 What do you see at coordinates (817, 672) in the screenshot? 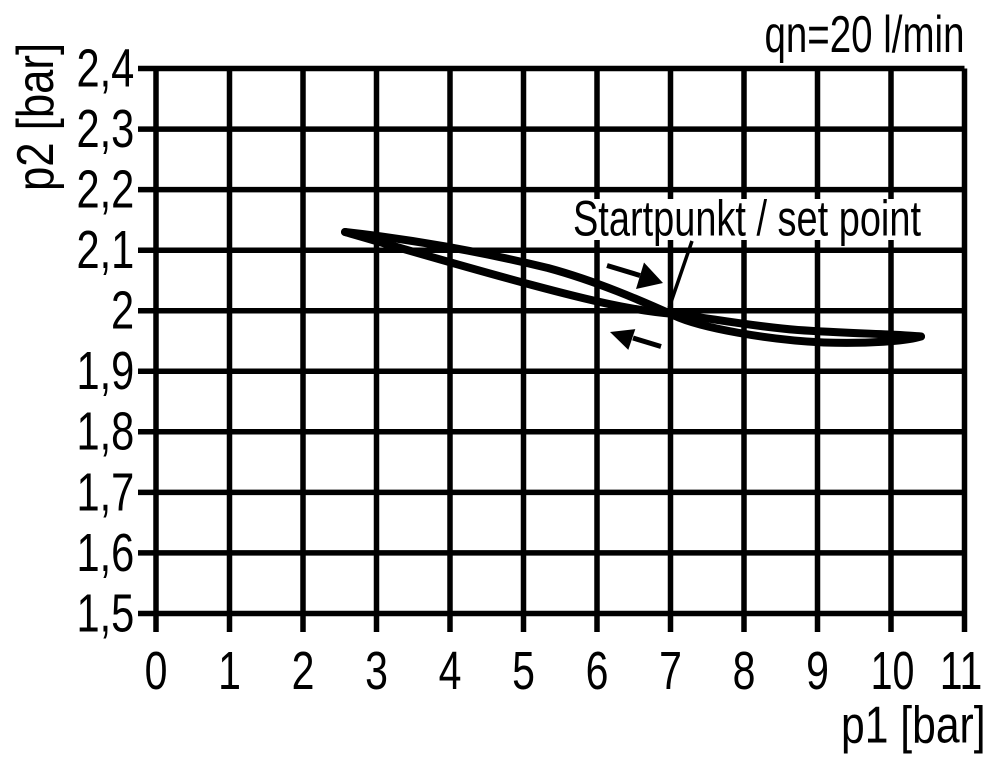
I see `svg-text: 9` at bounding box center [817, 672].